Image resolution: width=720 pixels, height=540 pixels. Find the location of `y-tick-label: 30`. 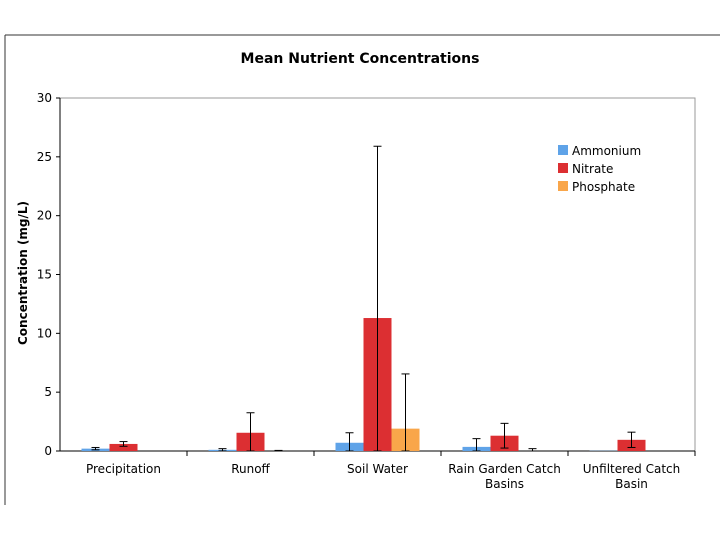

y-tick-label: 30 is located at coordinates (44, 98).